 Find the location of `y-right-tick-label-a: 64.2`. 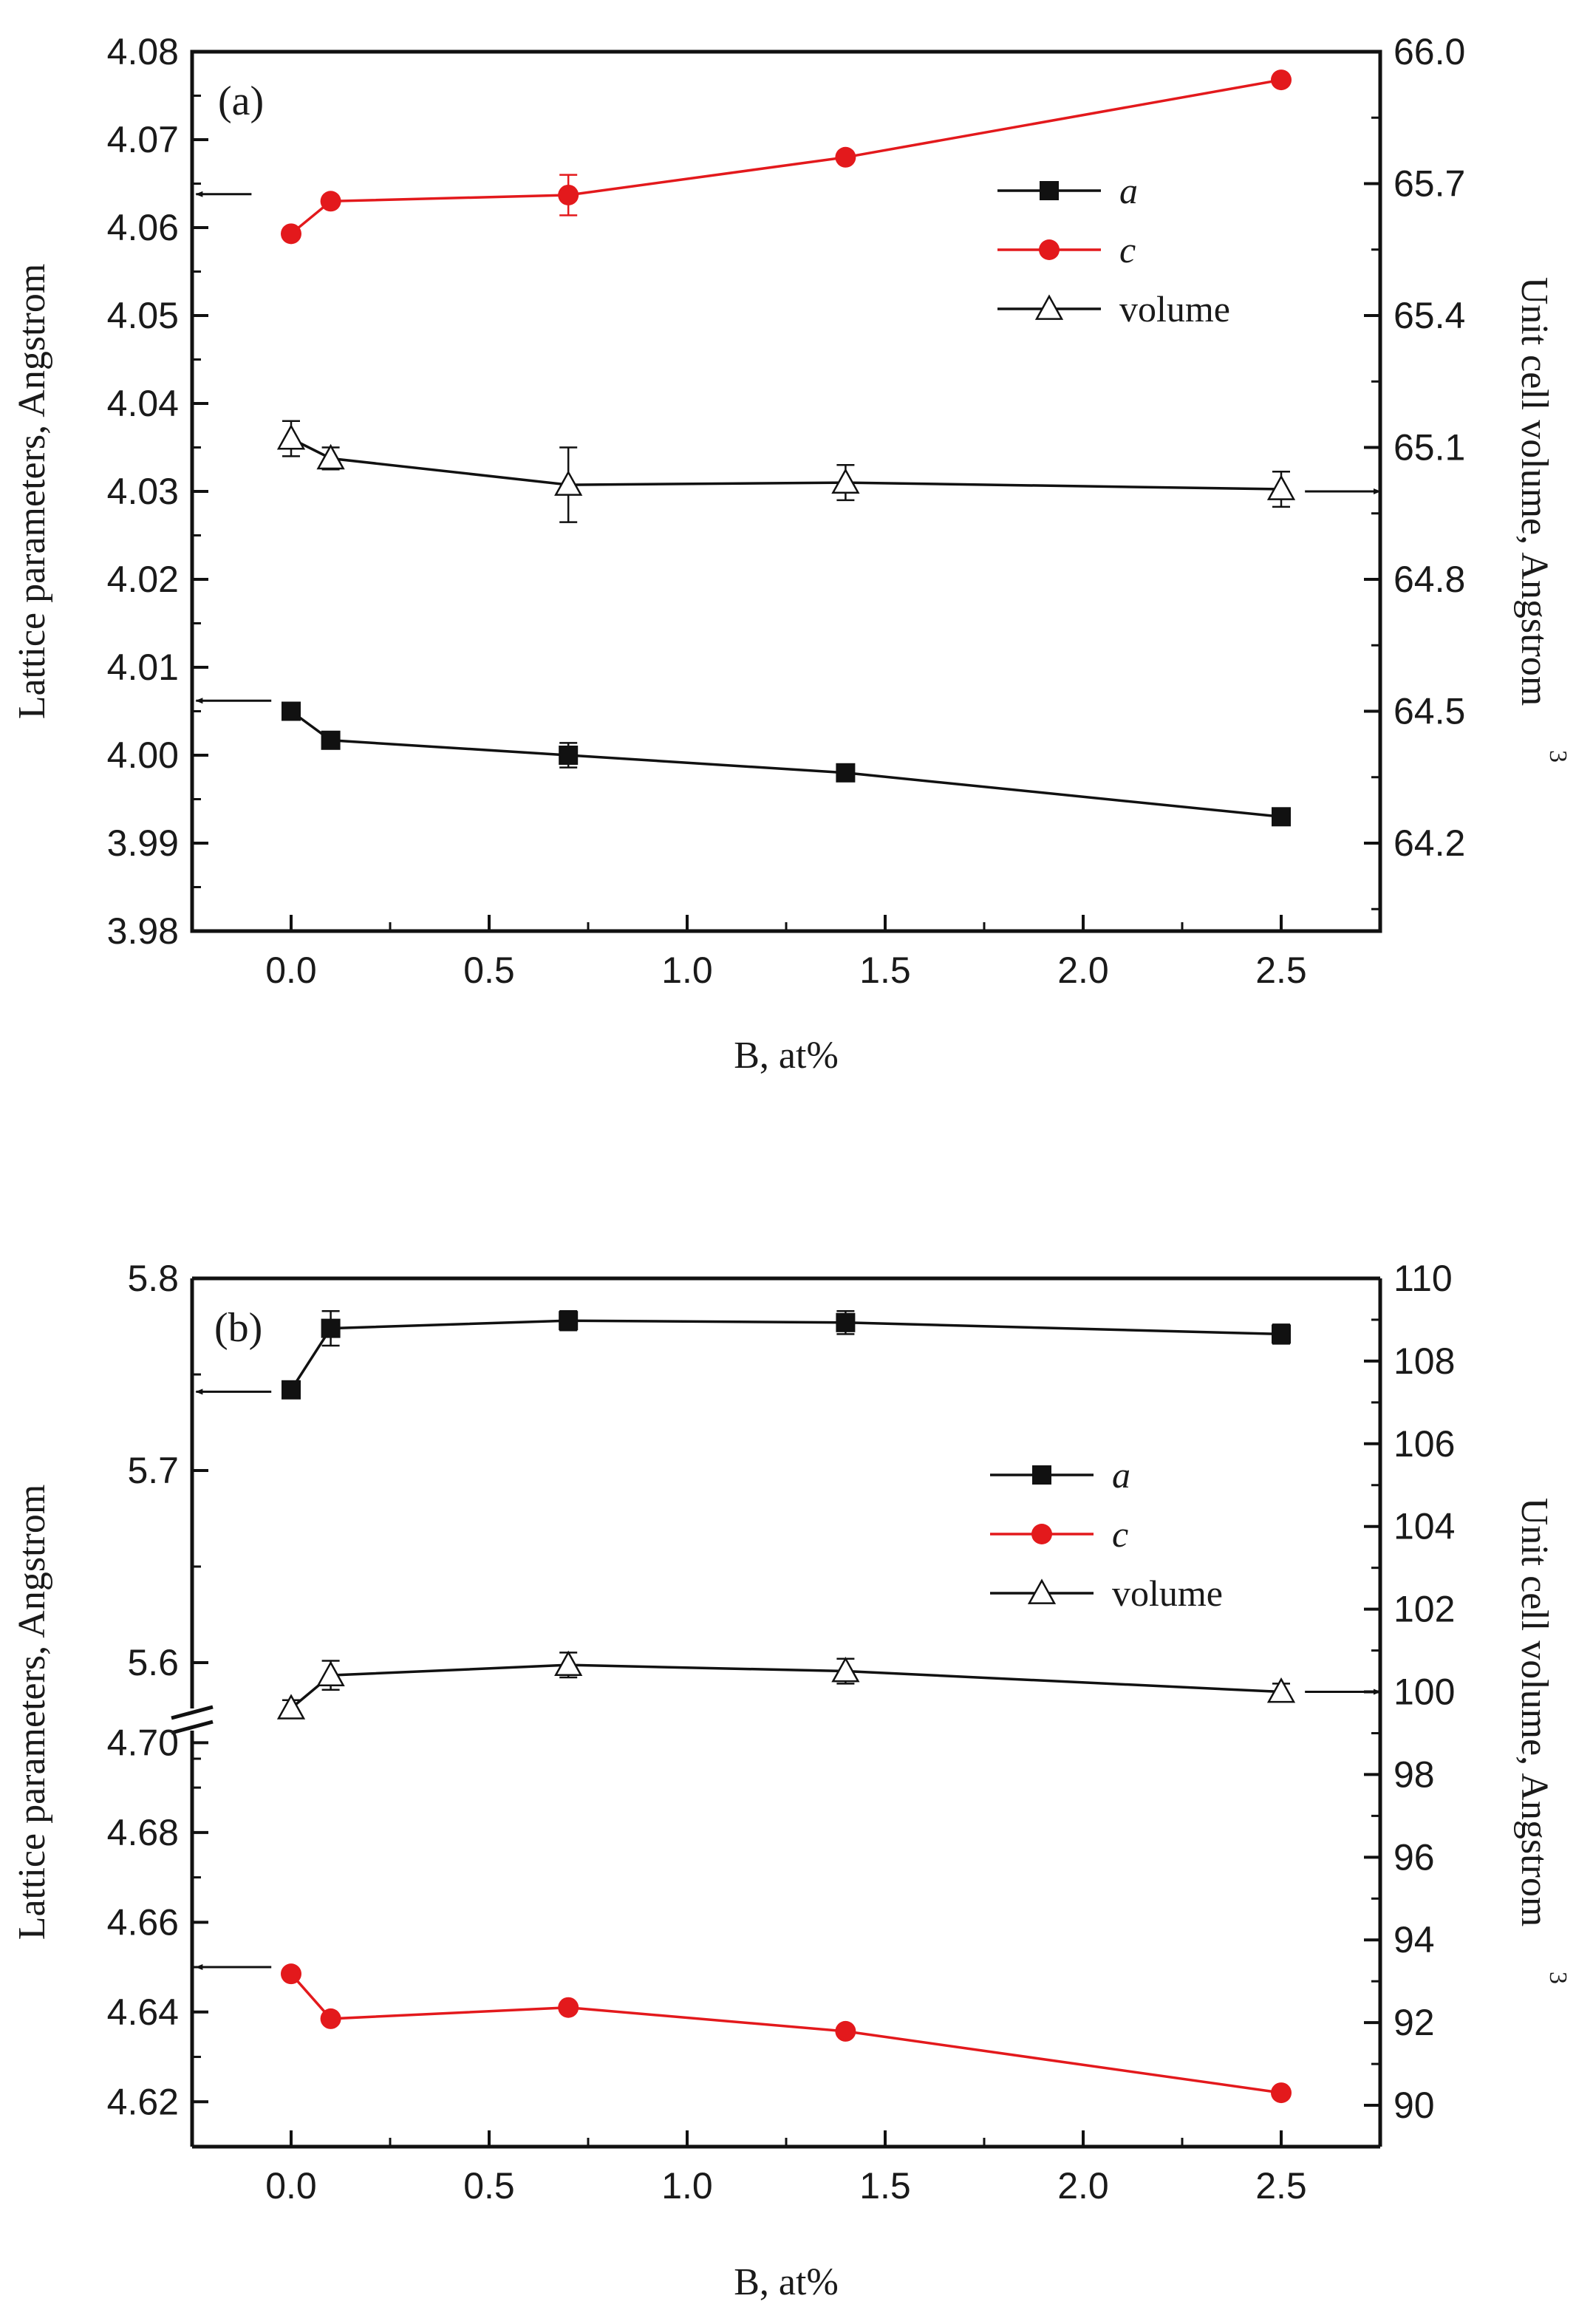

y-right-tick-label-a: 64.2 is located at coordinates (1429, 843).